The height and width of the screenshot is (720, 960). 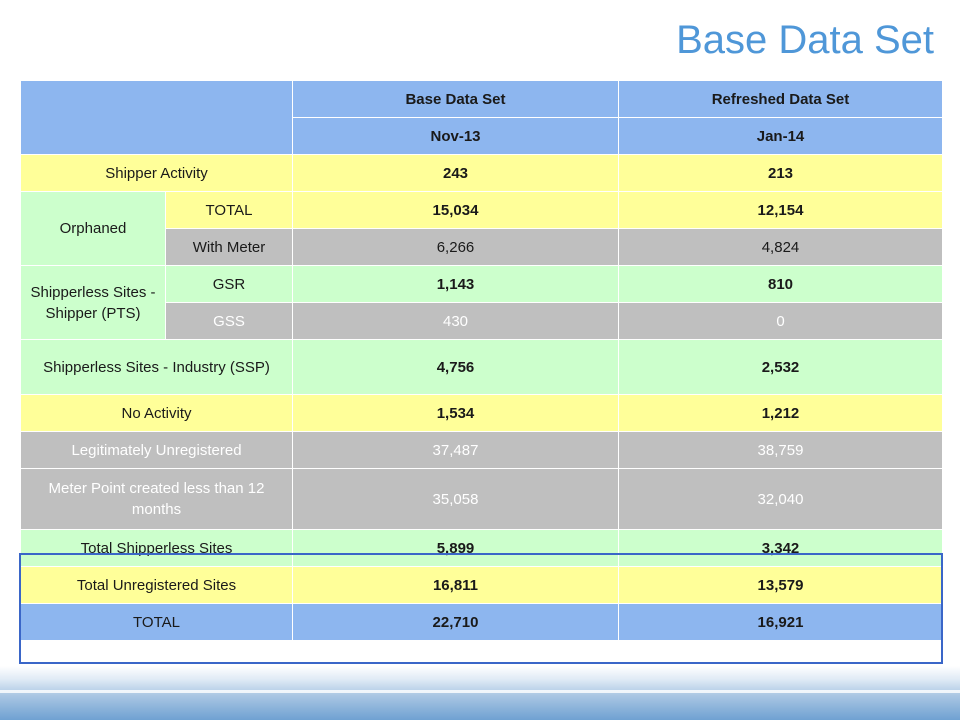 What do you see at coordinates (780, 321) in the screenshot?
I see `value-cell: 0` at bounding box center [780, 321].